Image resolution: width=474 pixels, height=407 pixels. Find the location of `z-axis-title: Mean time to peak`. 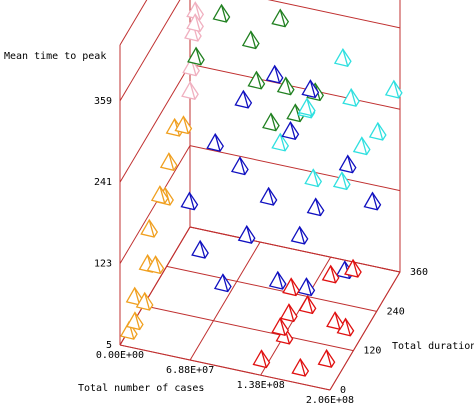

z-axis-title: Mean time to peak is located at coordinates (55, 56).